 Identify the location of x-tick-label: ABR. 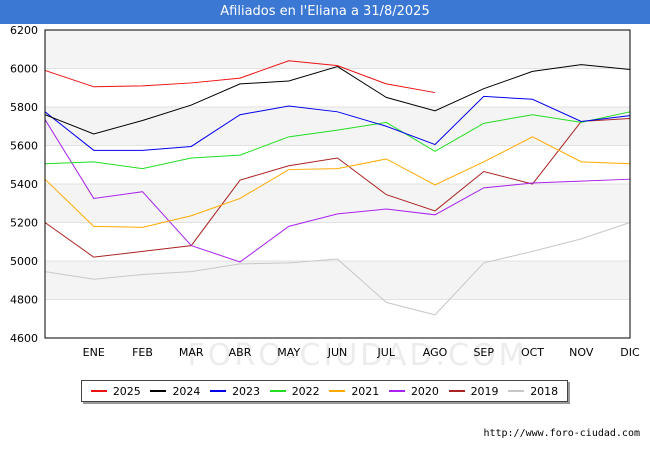
(240, 352).